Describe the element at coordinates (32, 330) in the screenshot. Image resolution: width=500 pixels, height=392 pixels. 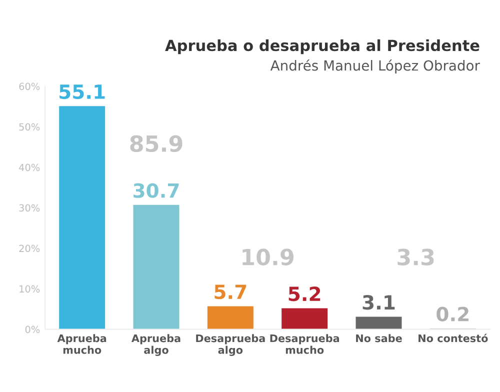
I see `y-tick-label: 0%` at that location.